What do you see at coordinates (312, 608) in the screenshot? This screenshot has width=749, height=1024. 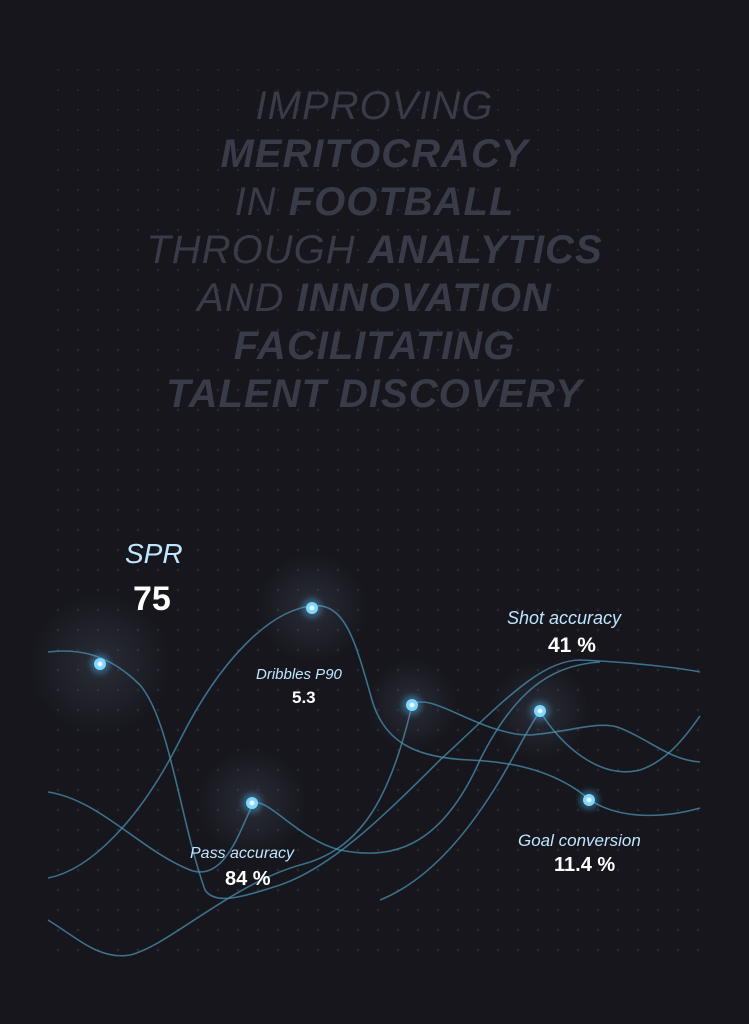 I see `node-dribbles` at bounding box center [312, 608].